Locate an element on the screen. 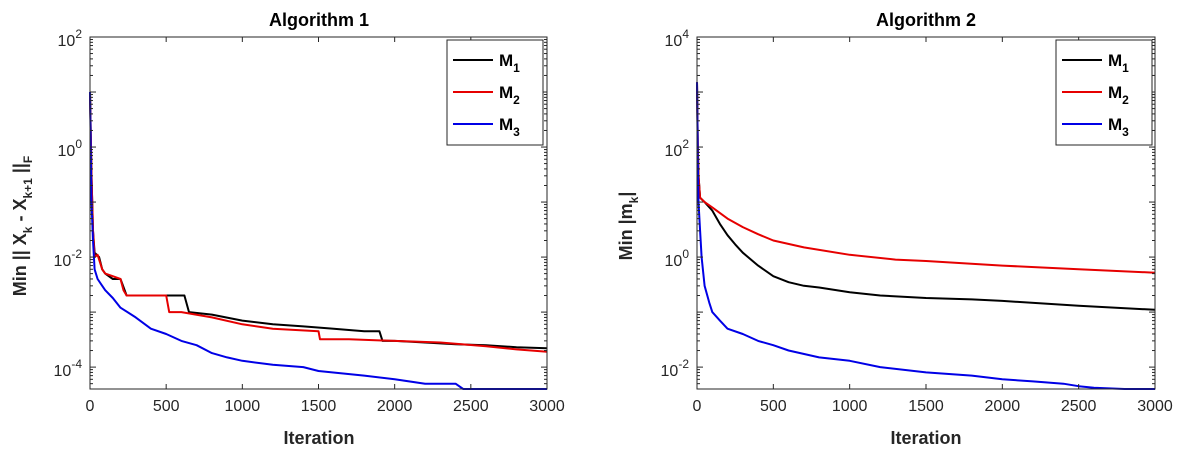 The height and width of the screenshot is (449, 1183). y-axis-label: Min |mk| is located at coordinates (628, 226).